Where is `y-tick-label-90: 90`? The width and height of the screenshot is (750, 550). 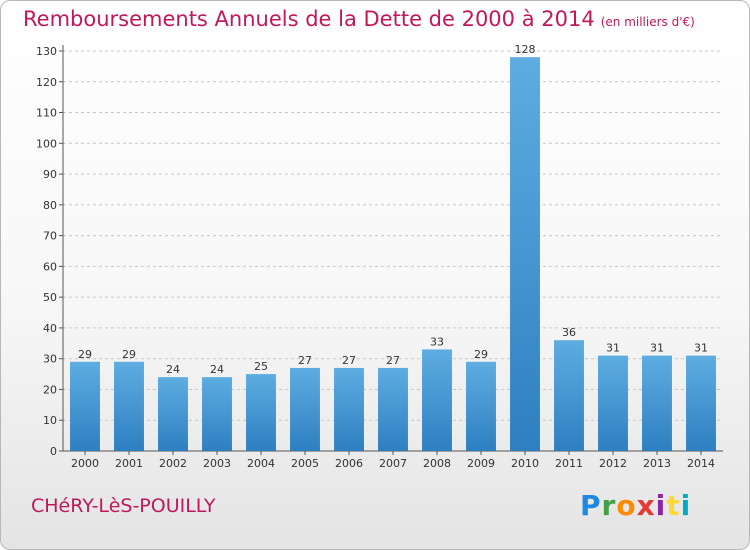 y-tick-label-90: 90 is located at coordinates (50, 174).